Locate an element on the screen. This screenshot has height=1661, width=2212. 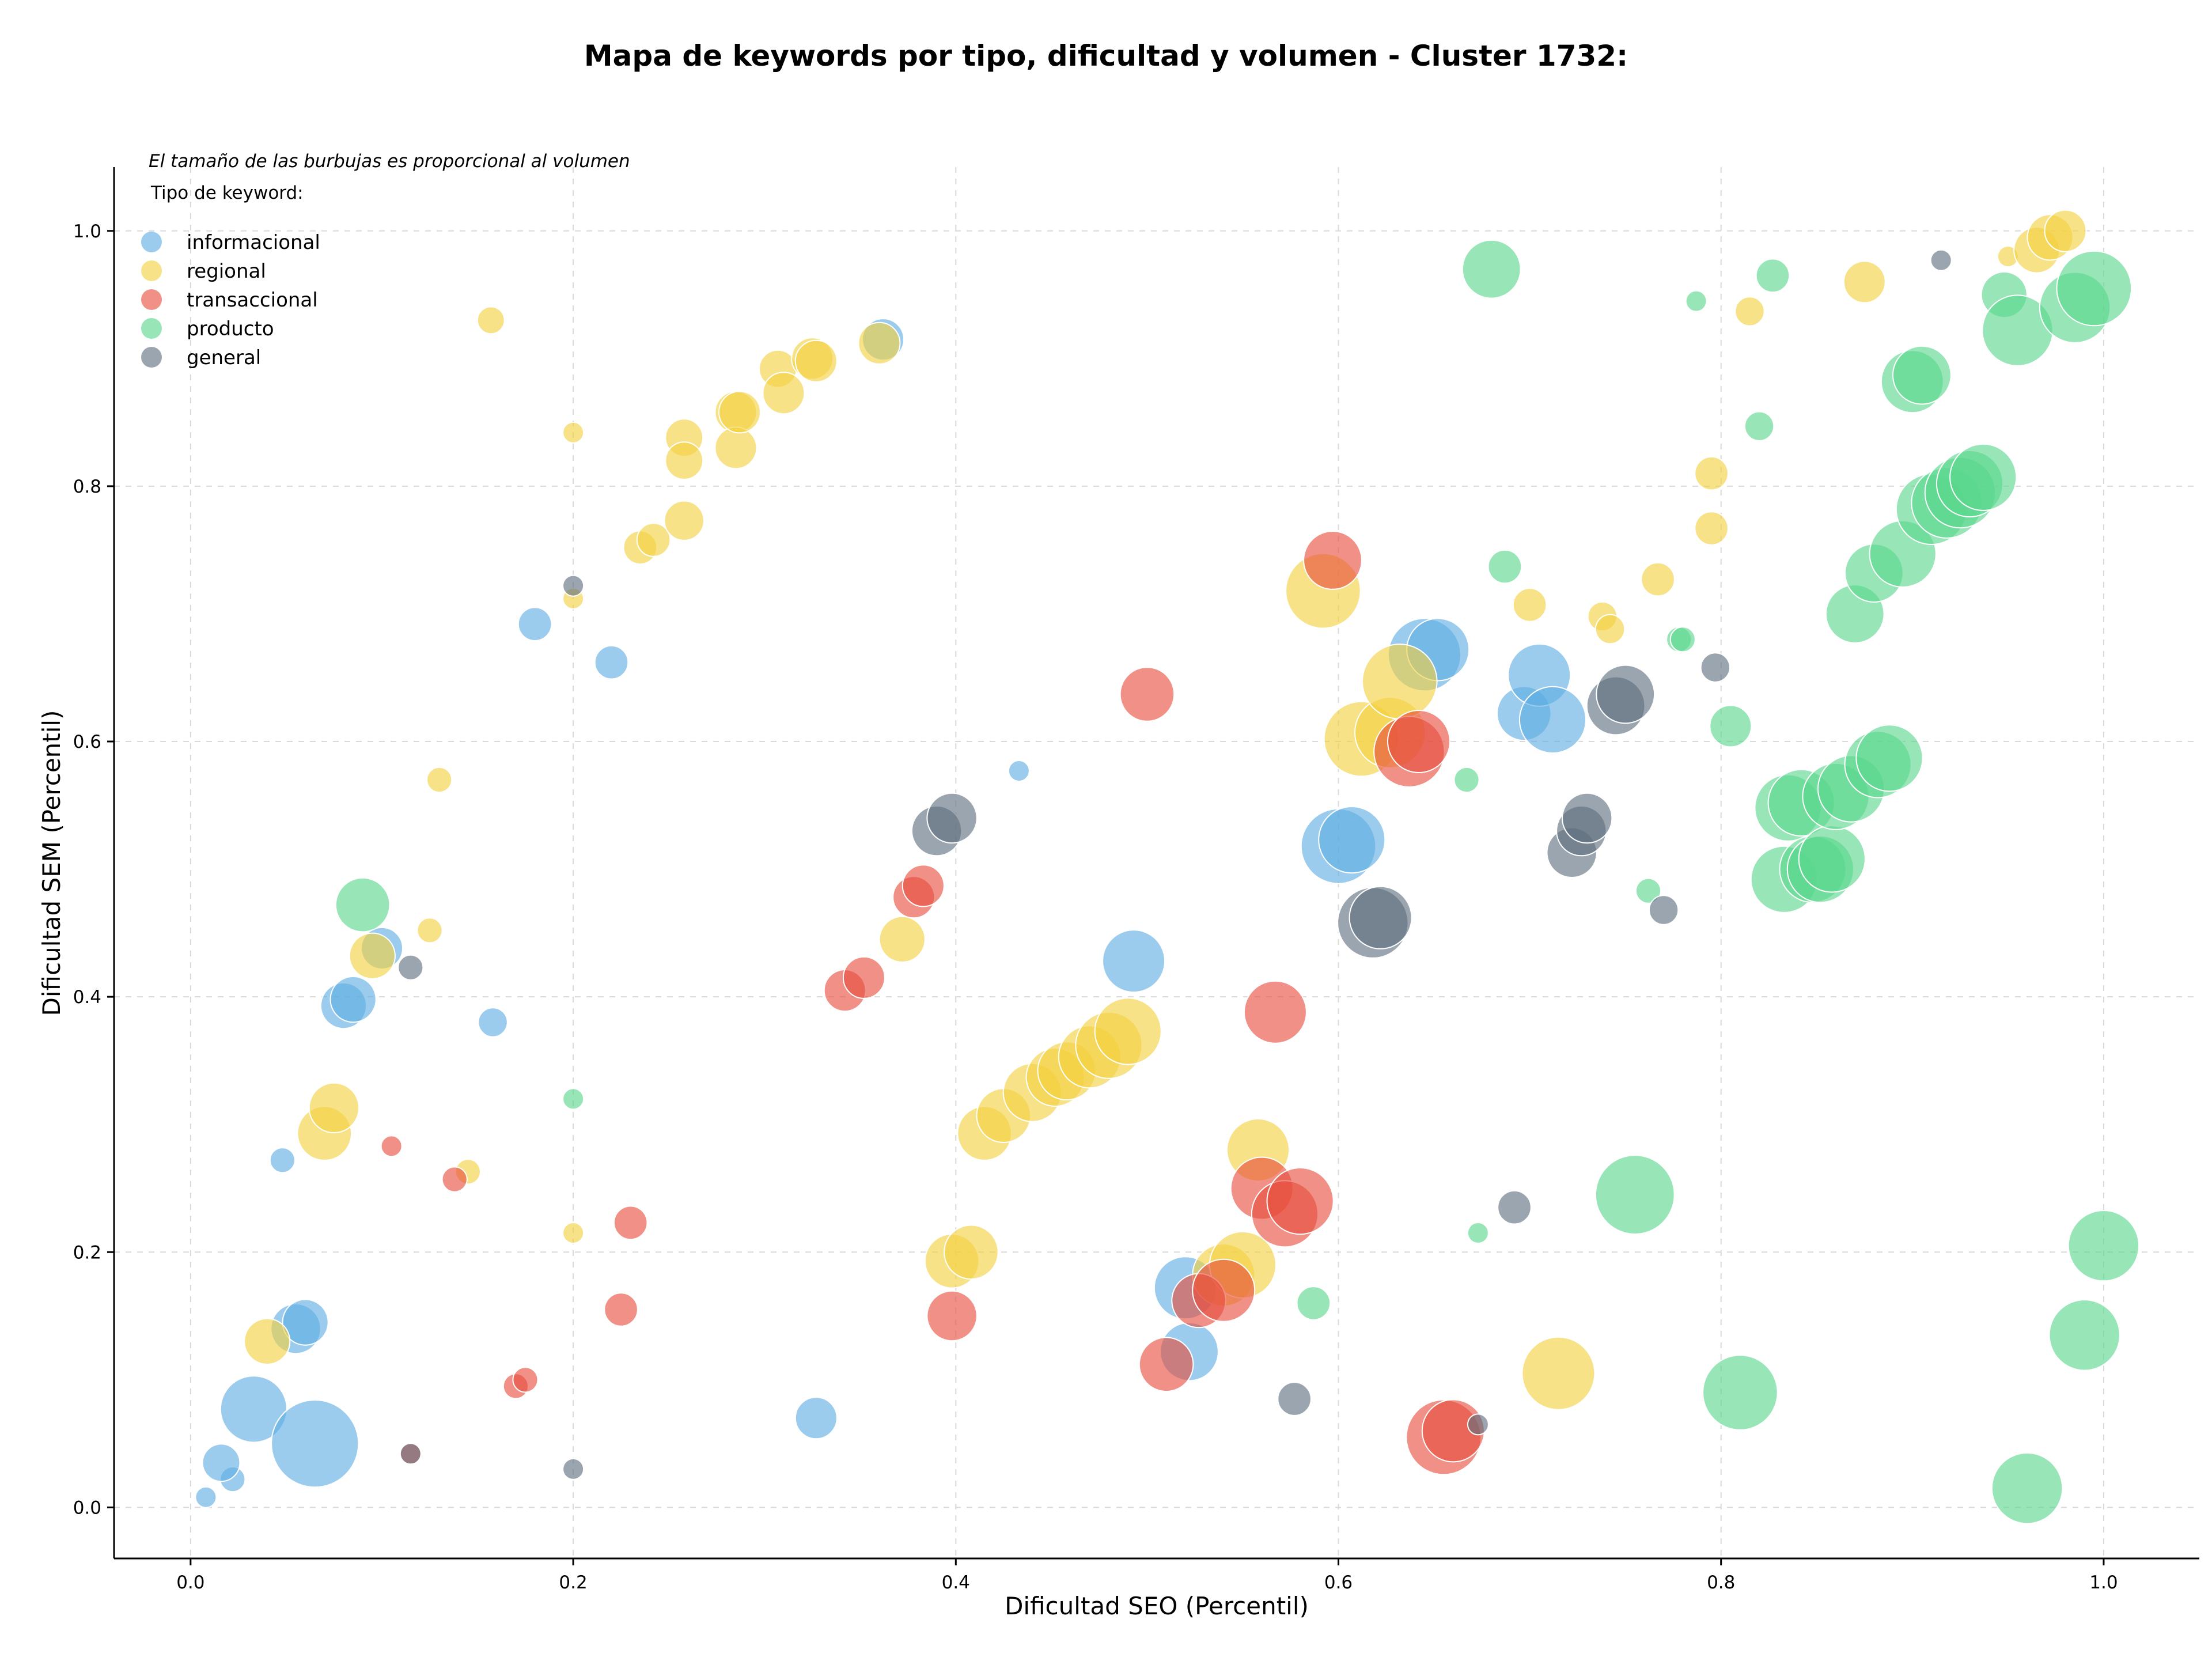
legend-label-regional: regional is located at coordinates (226, 271).